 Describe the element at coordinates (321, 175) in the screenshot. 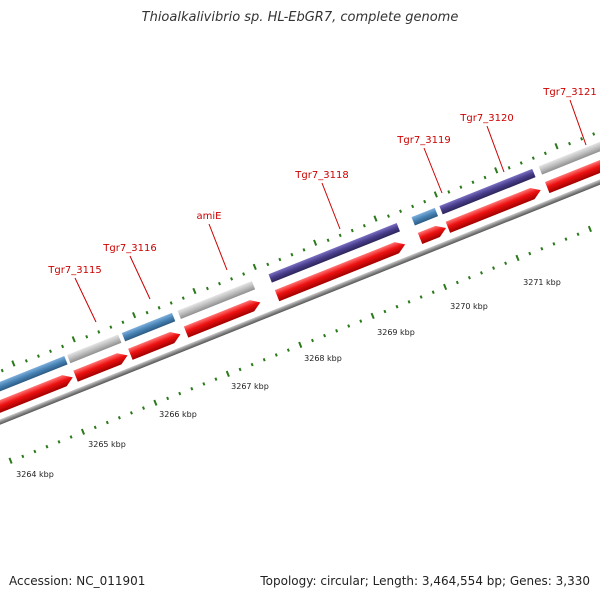

I see `gene-label: Tgr7_3118` at that location.